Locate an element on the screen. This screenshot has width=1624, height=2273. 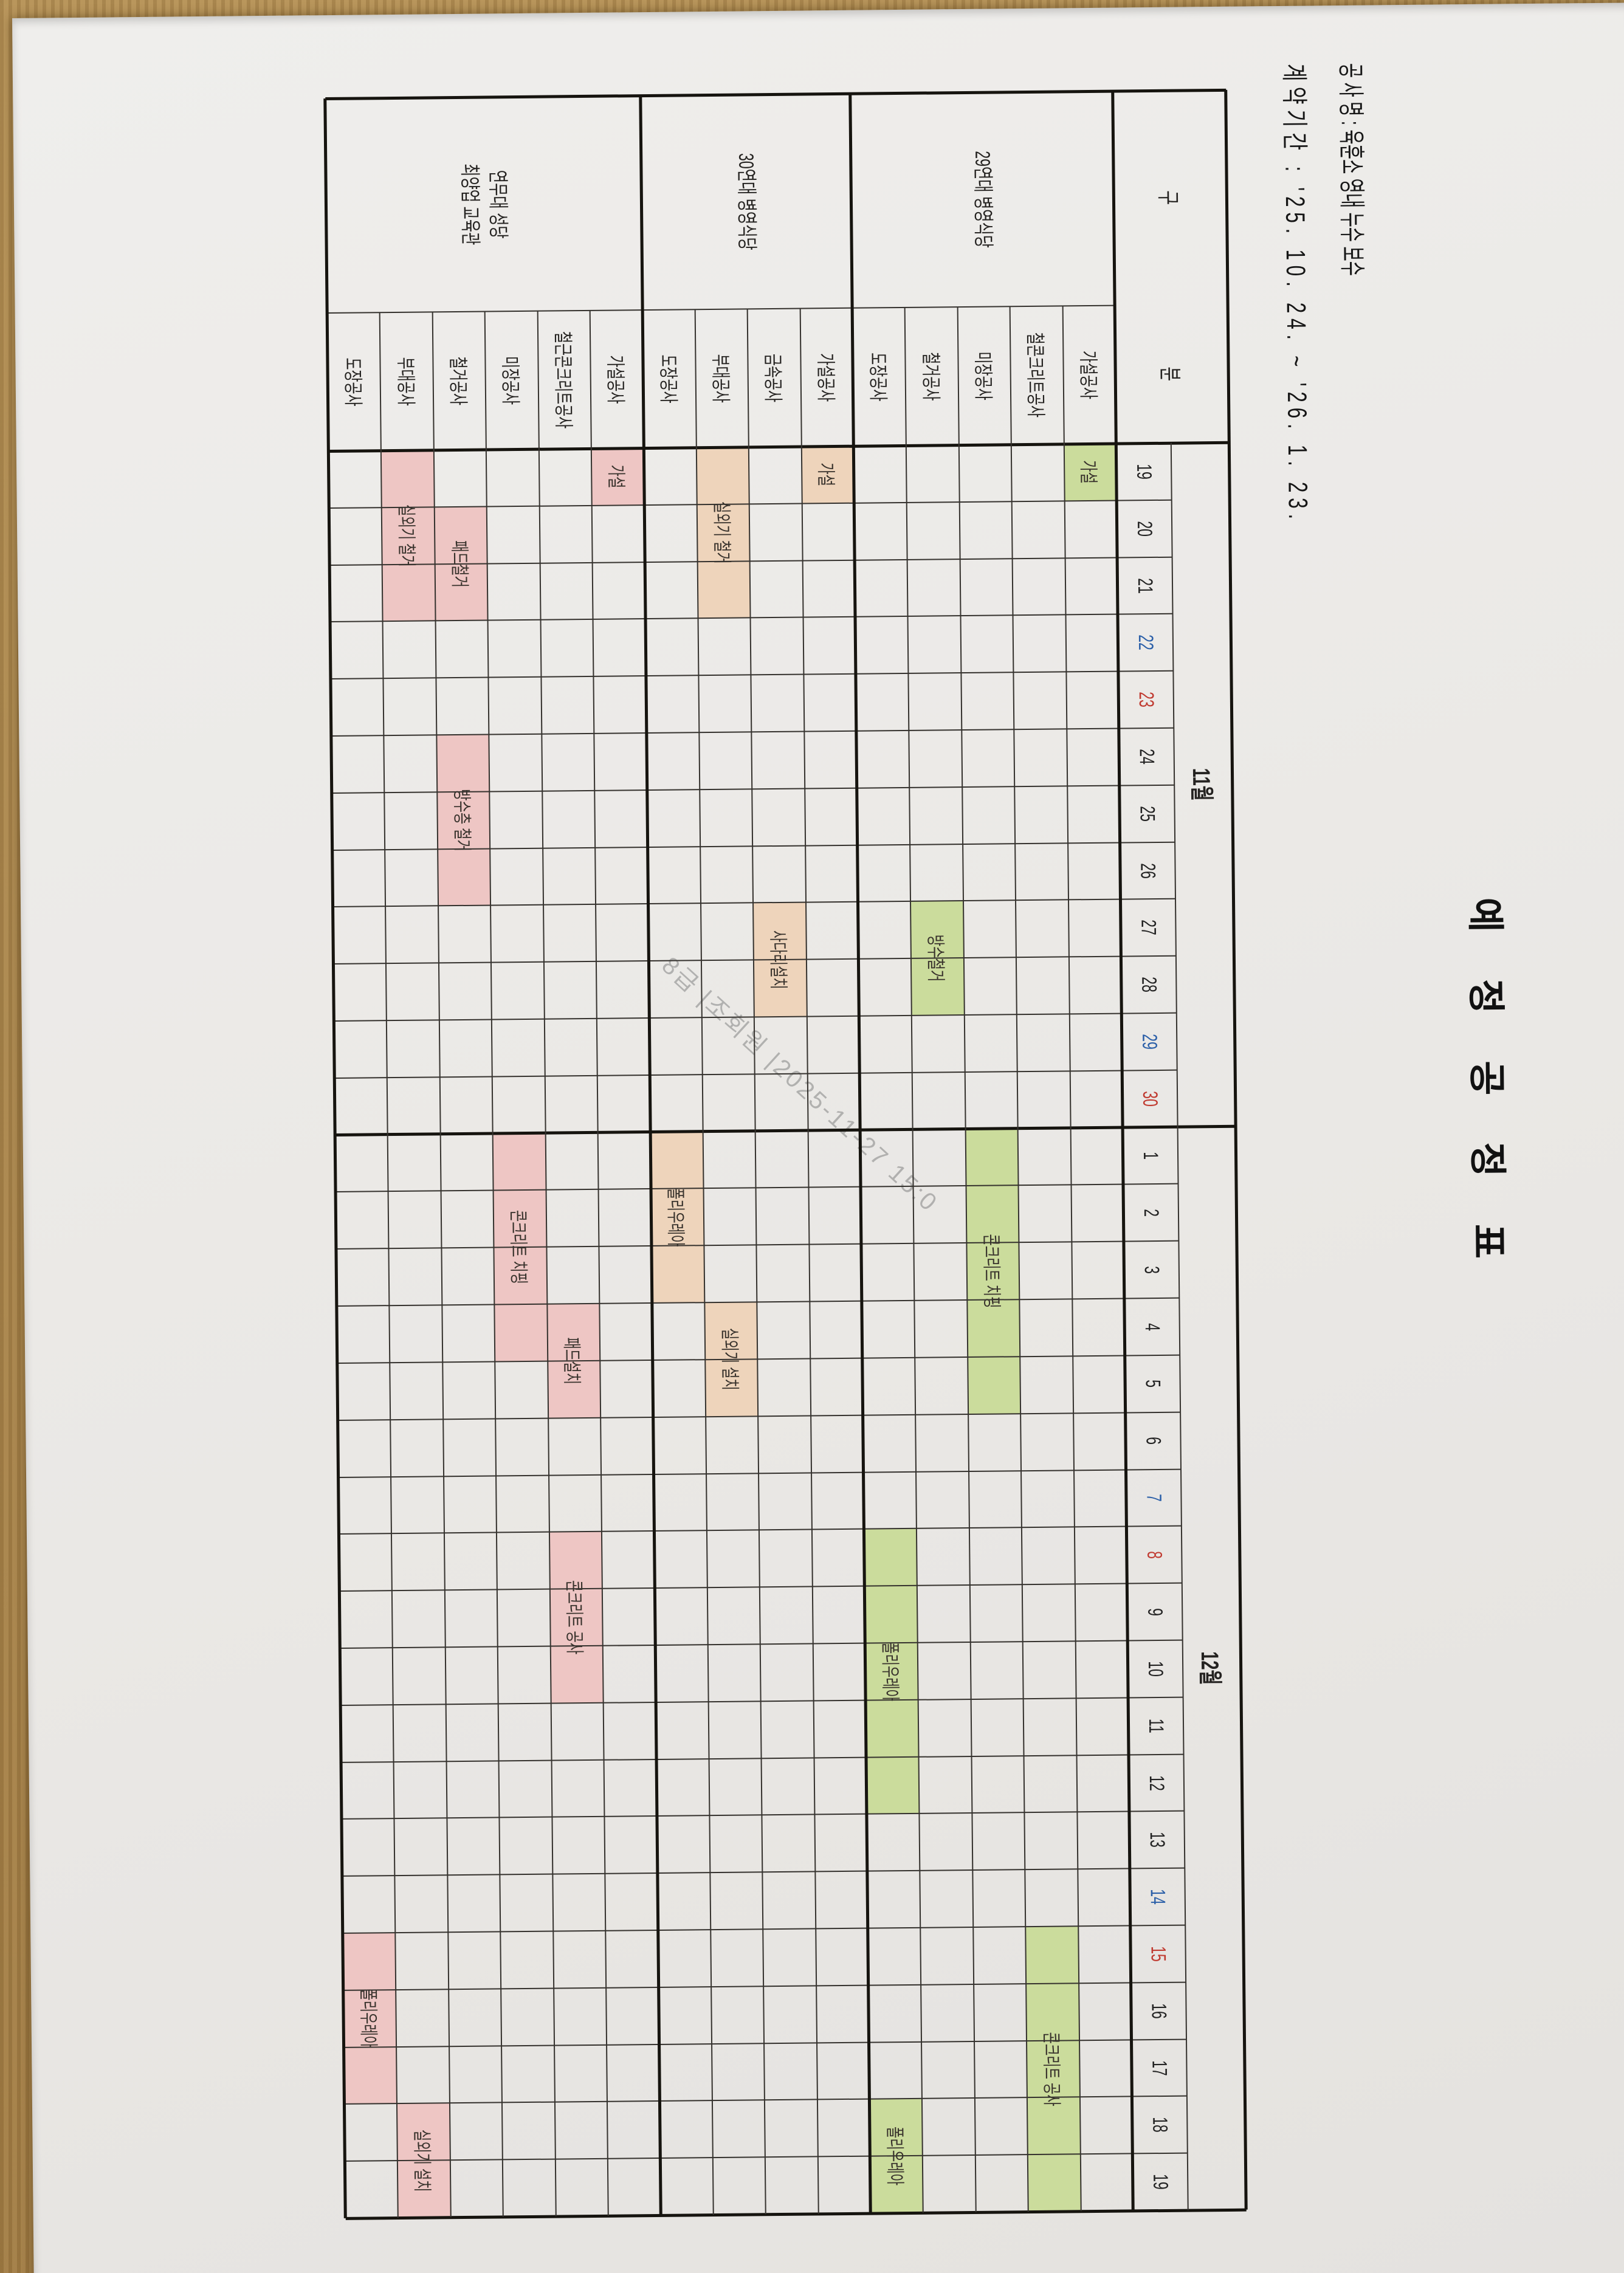
date-header-cell: 8 is located at coordinates (1154, 1554).